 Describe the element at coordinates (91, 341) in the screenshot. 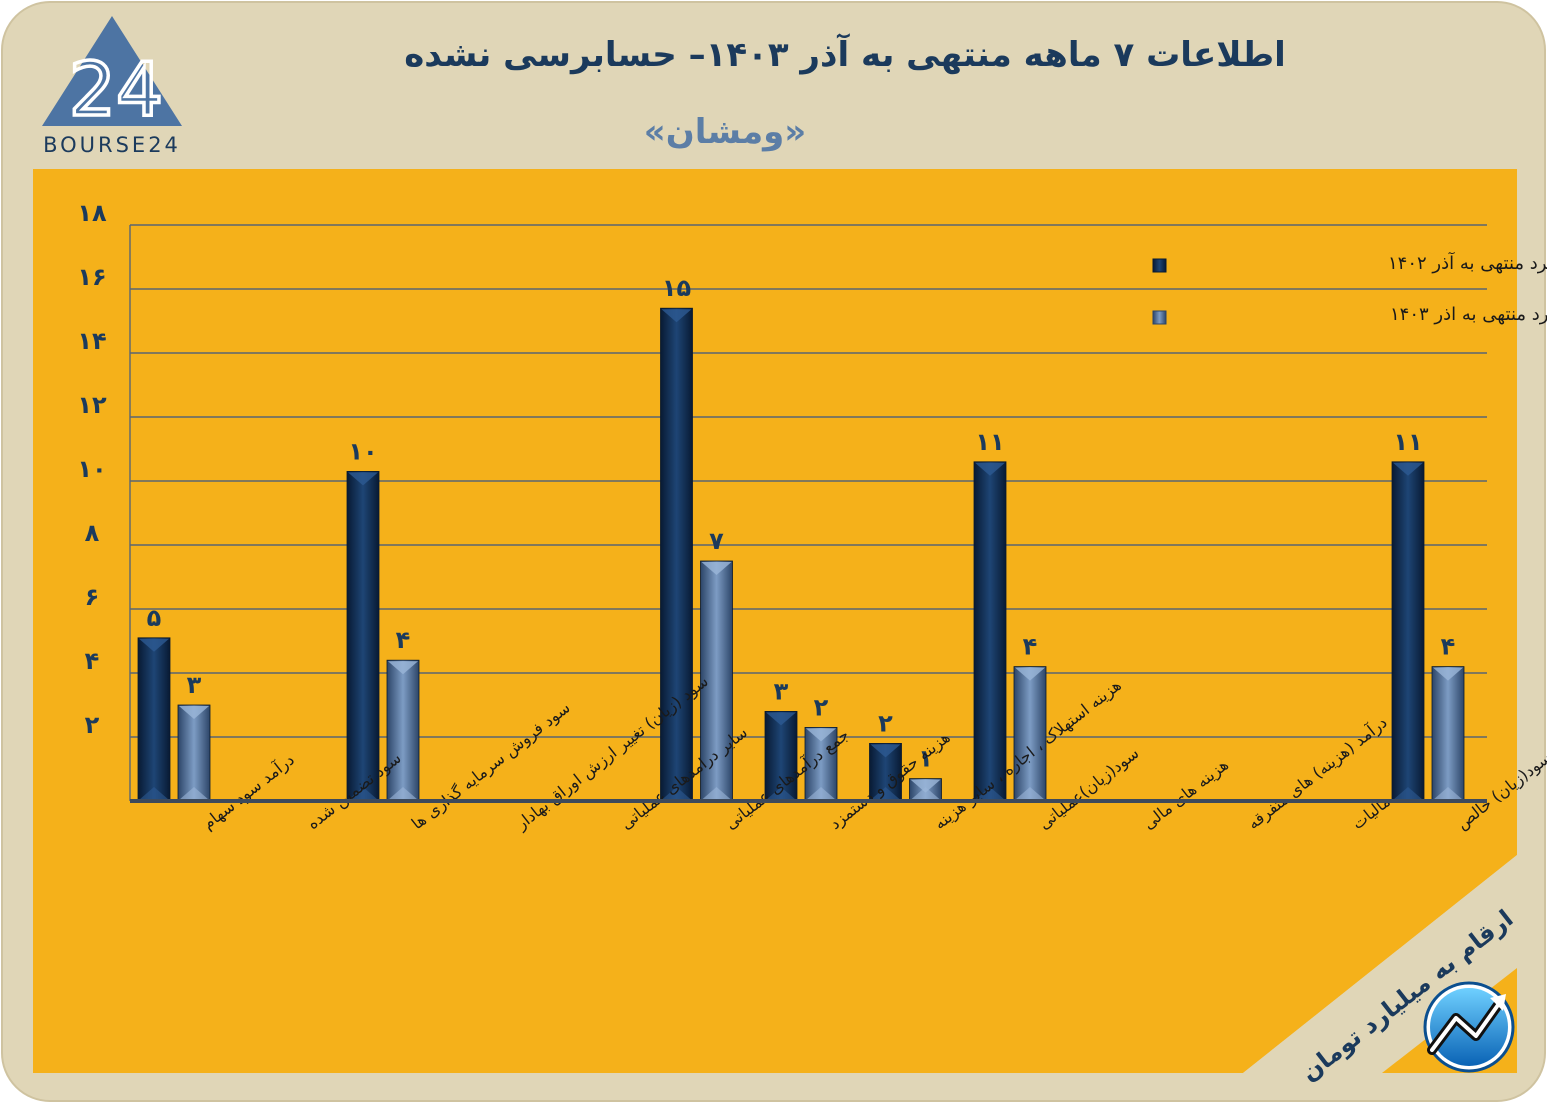

I see `y-tick-label: ۱۴` at that location.